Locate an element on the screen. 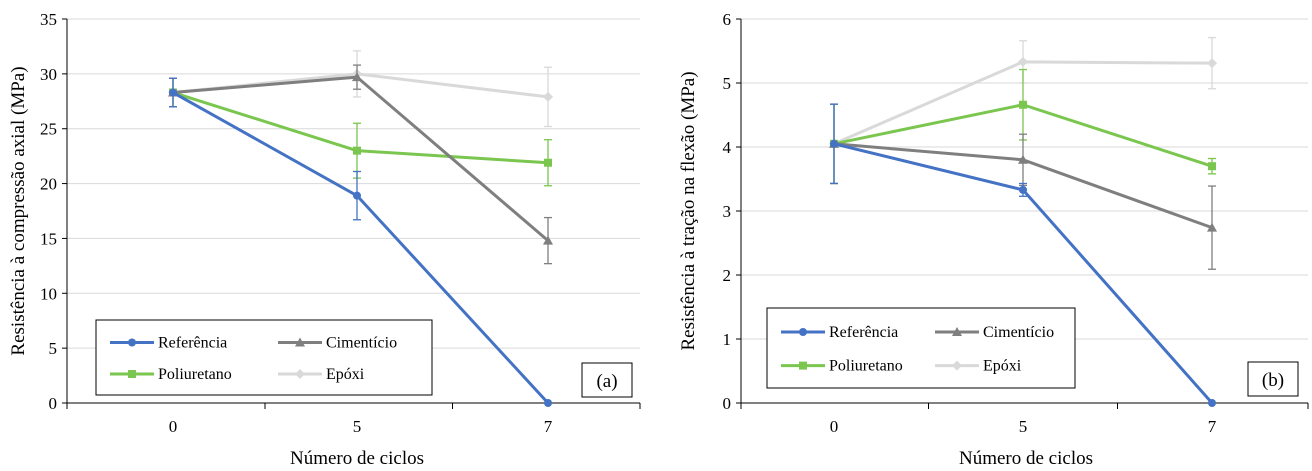  y-tick-label: 30 is located at coordinates (48, 74).